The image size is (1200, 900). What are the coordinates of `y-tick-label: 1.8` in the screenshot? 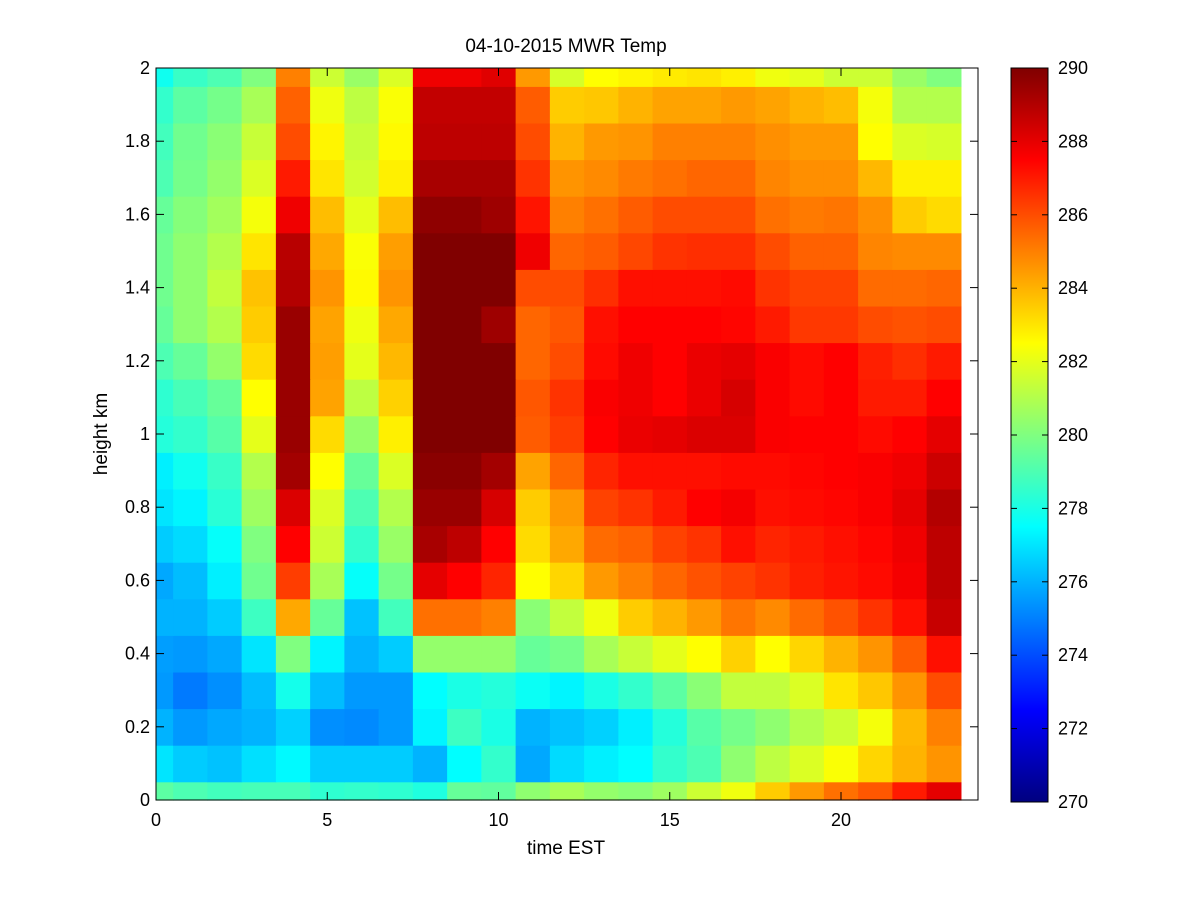 It's located at (137, 141).